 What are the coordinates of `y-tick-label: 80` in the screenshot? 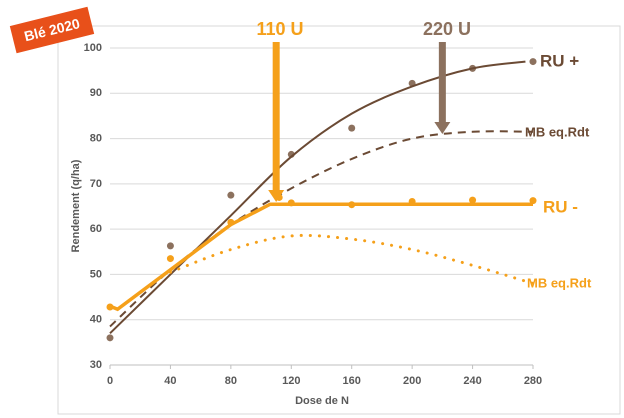 It's located at (96, 138).